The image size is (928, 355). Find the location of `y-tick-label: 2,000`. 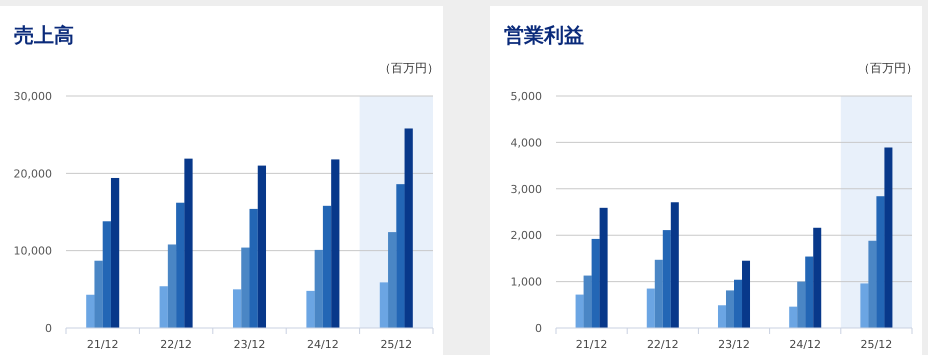

y-tick-label: 2,000 is located at coordinates (526, 235).